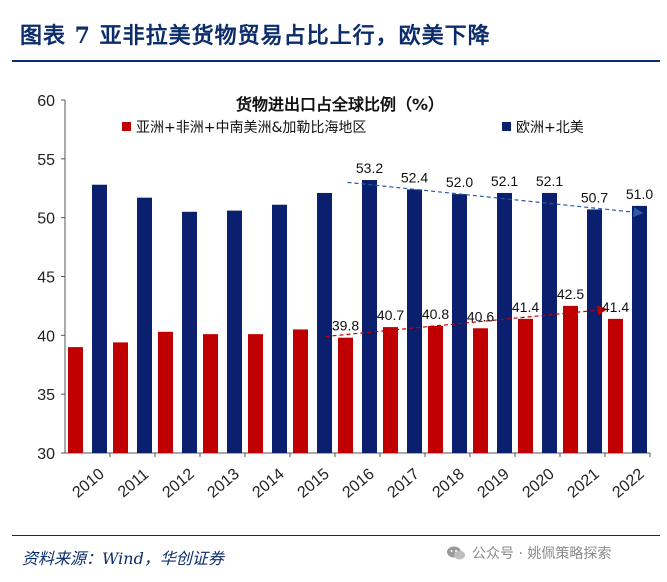 The image size is (667, 582). I want to click on x-tick-label: 2015, so click(314, 484).